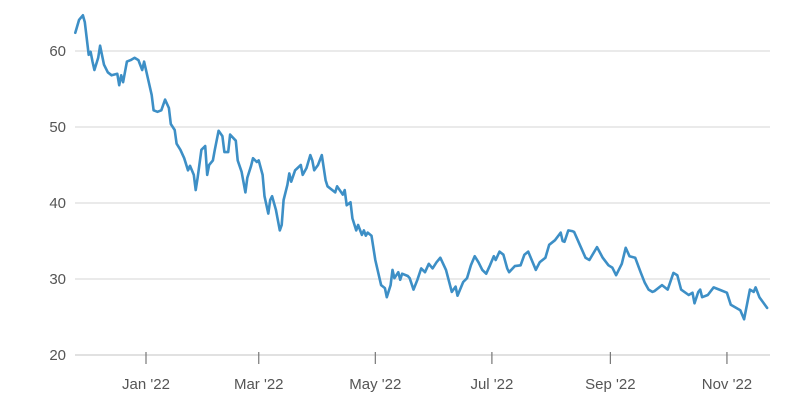  I want to click on y-tick-label: 60, so click(57, 51).